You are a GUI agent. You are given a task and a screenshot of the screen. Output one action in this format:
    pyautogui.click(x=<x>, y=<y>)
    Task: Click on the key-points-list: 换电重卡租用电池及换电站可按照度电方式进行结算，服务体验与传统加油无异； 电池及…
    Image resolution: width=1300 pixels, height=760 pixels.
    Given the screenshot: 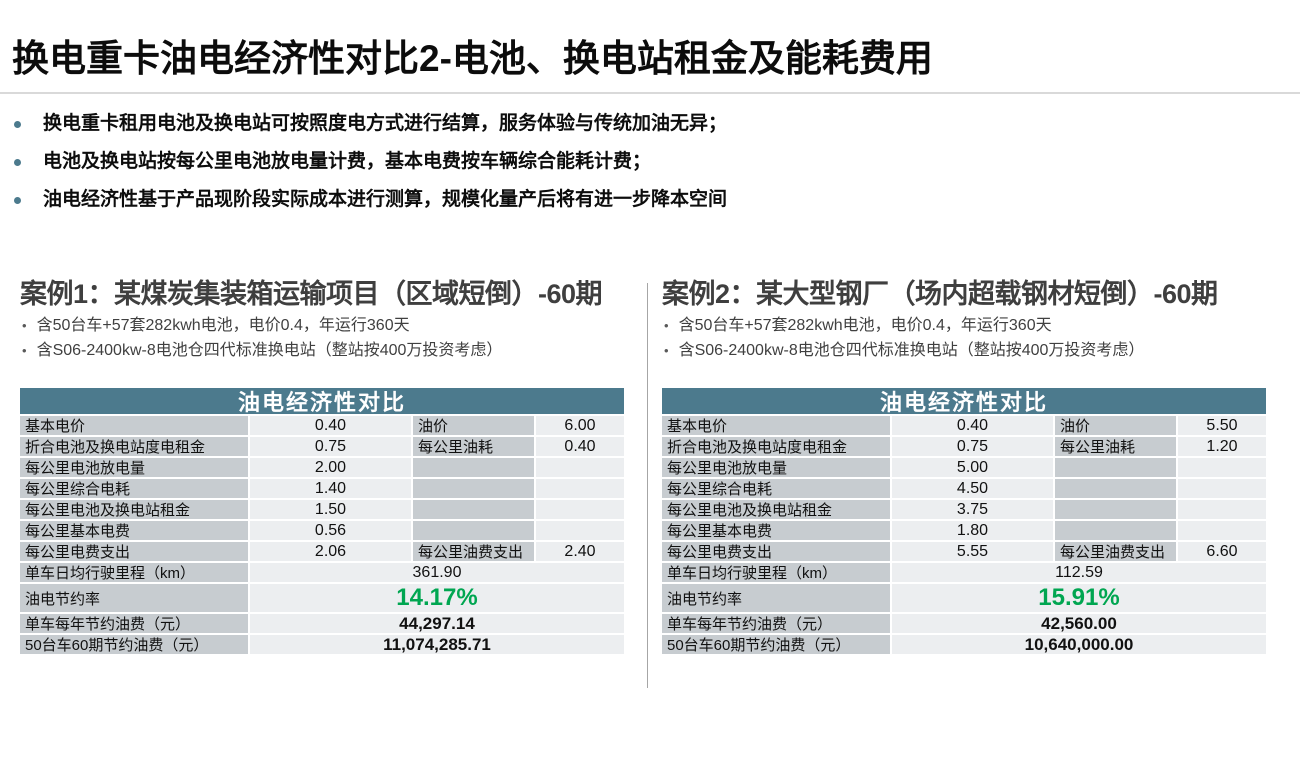 What is the action you would take?
    pyautogui.click(x=639, y=169)
    